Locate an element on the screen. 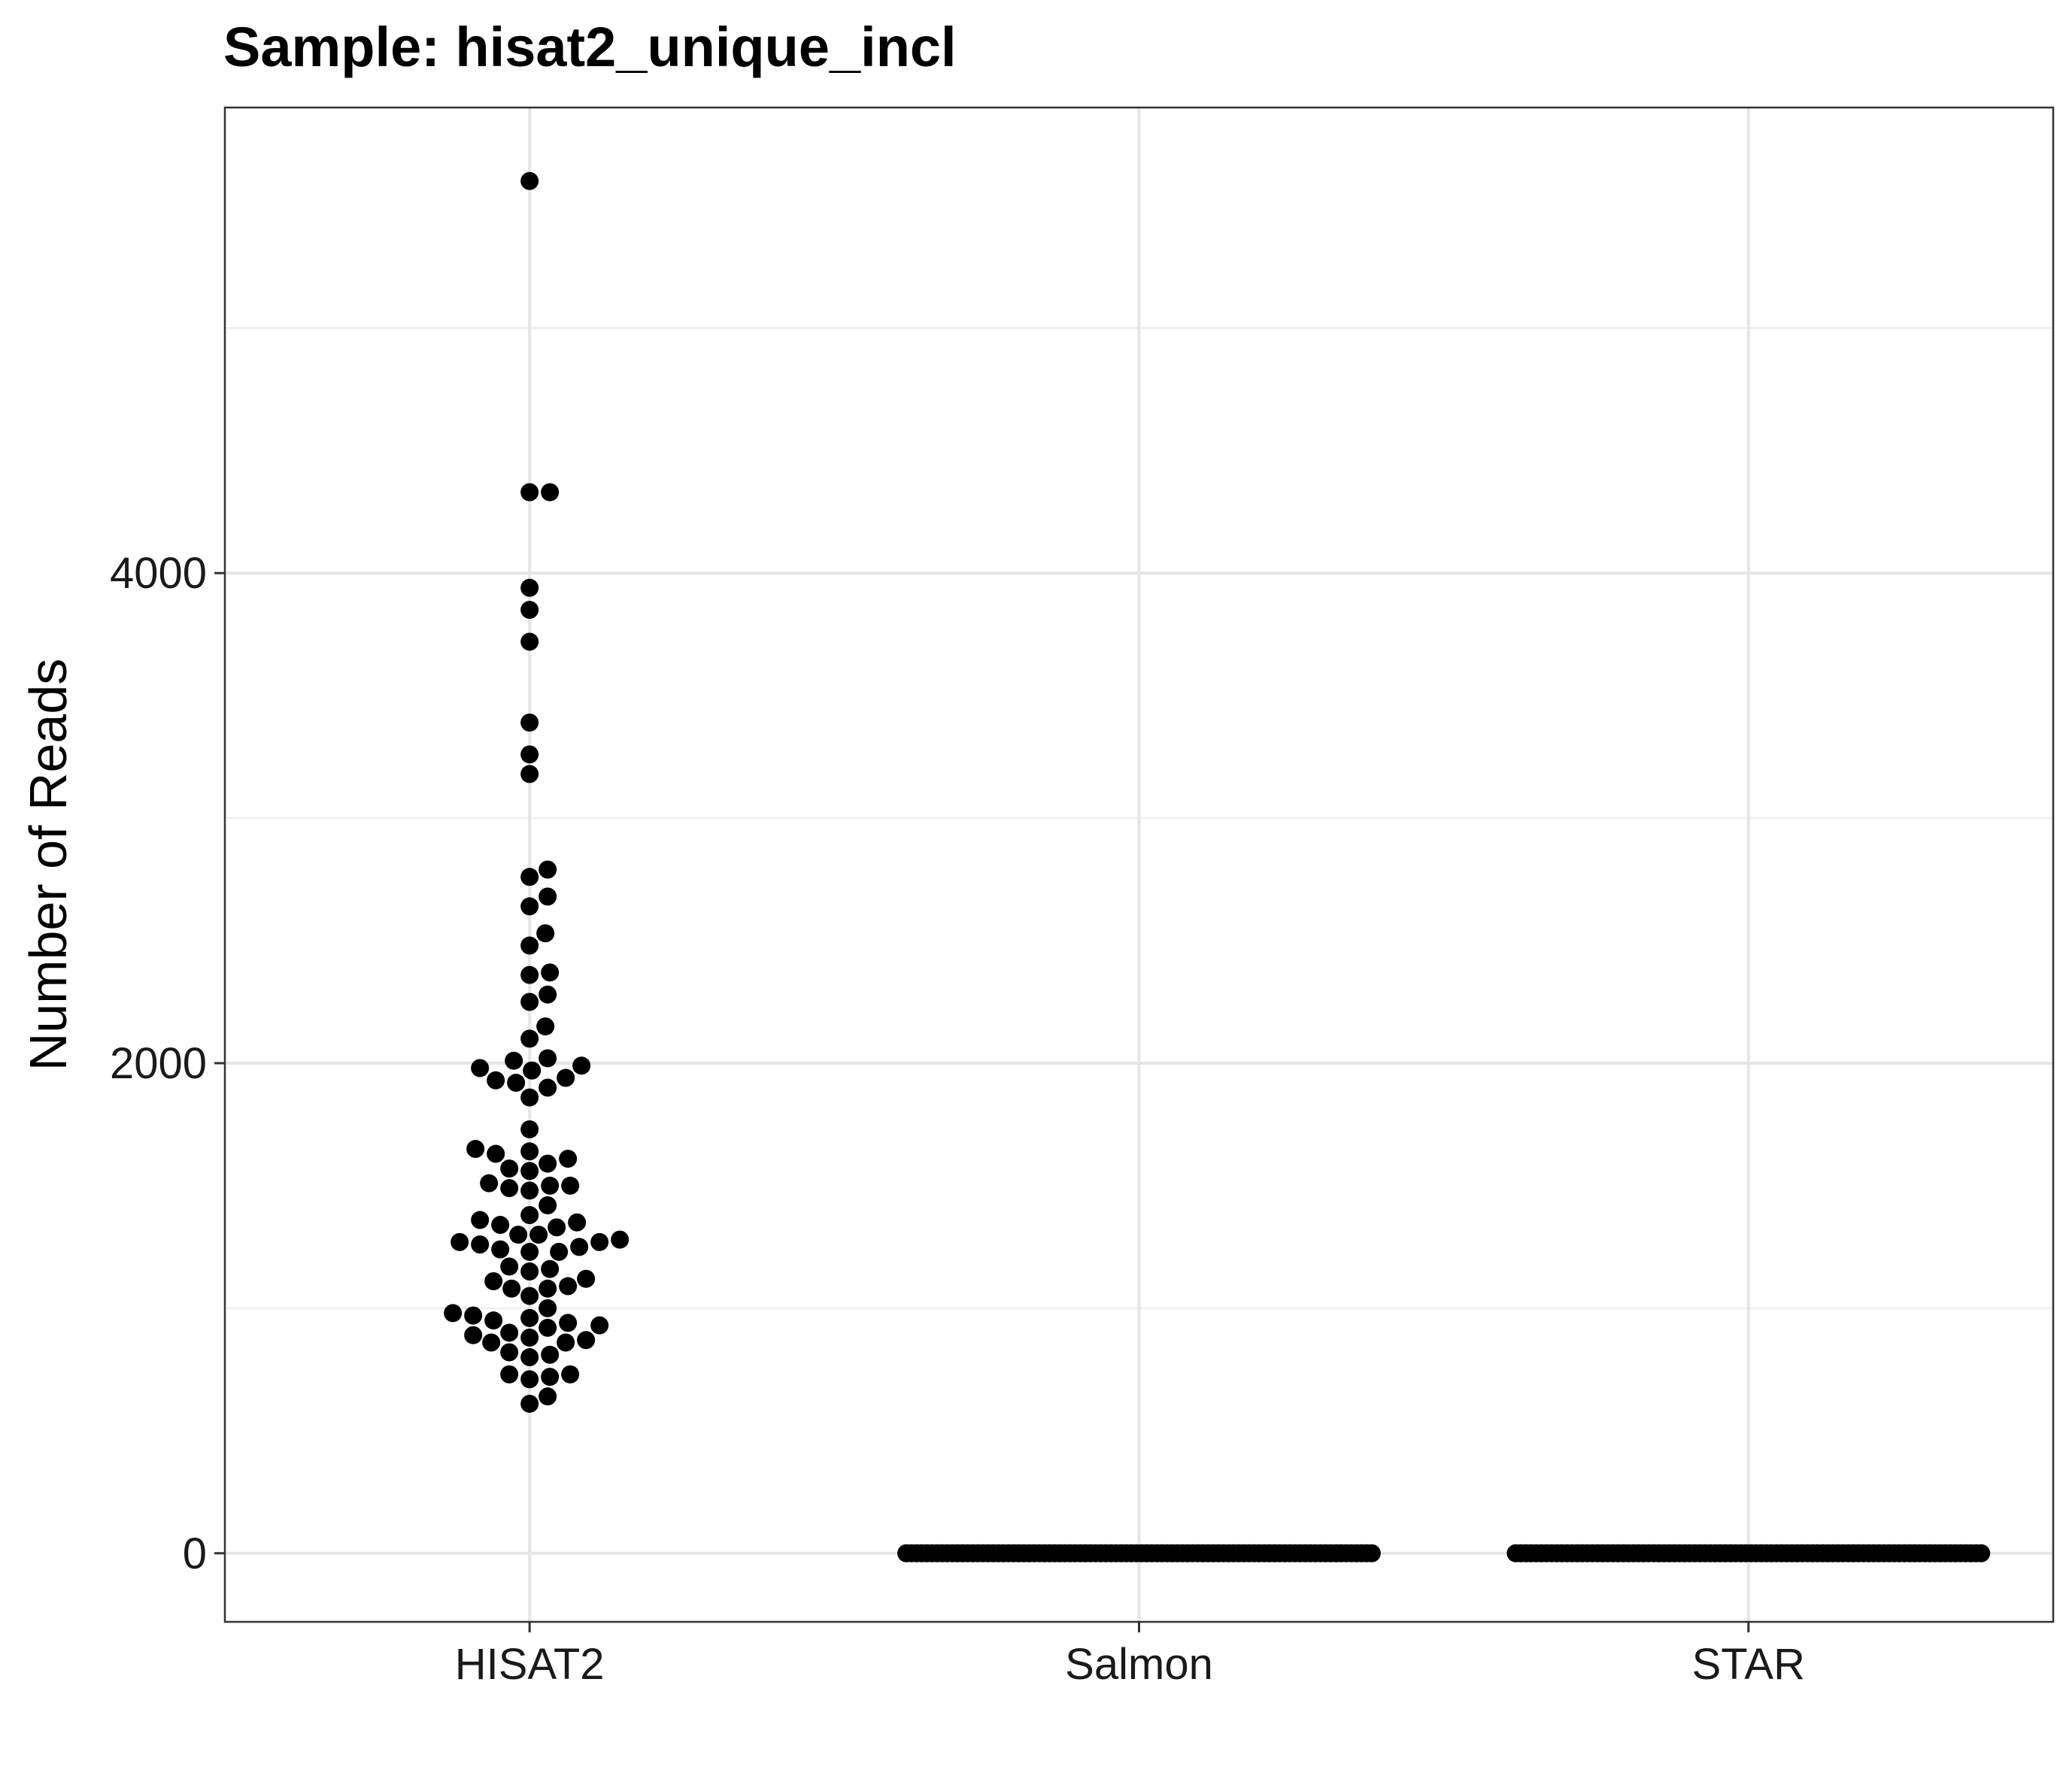 The image size is (2072, 1776). x-tick-label: STAR is located at coordinates (1748, 1665).